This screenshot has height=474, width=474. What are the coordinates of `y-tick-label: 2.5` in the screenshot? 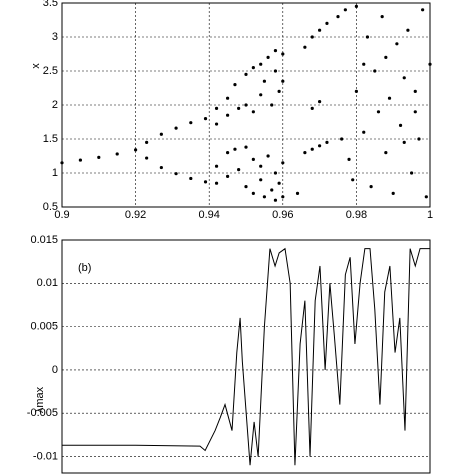 It's located at (50, 71).